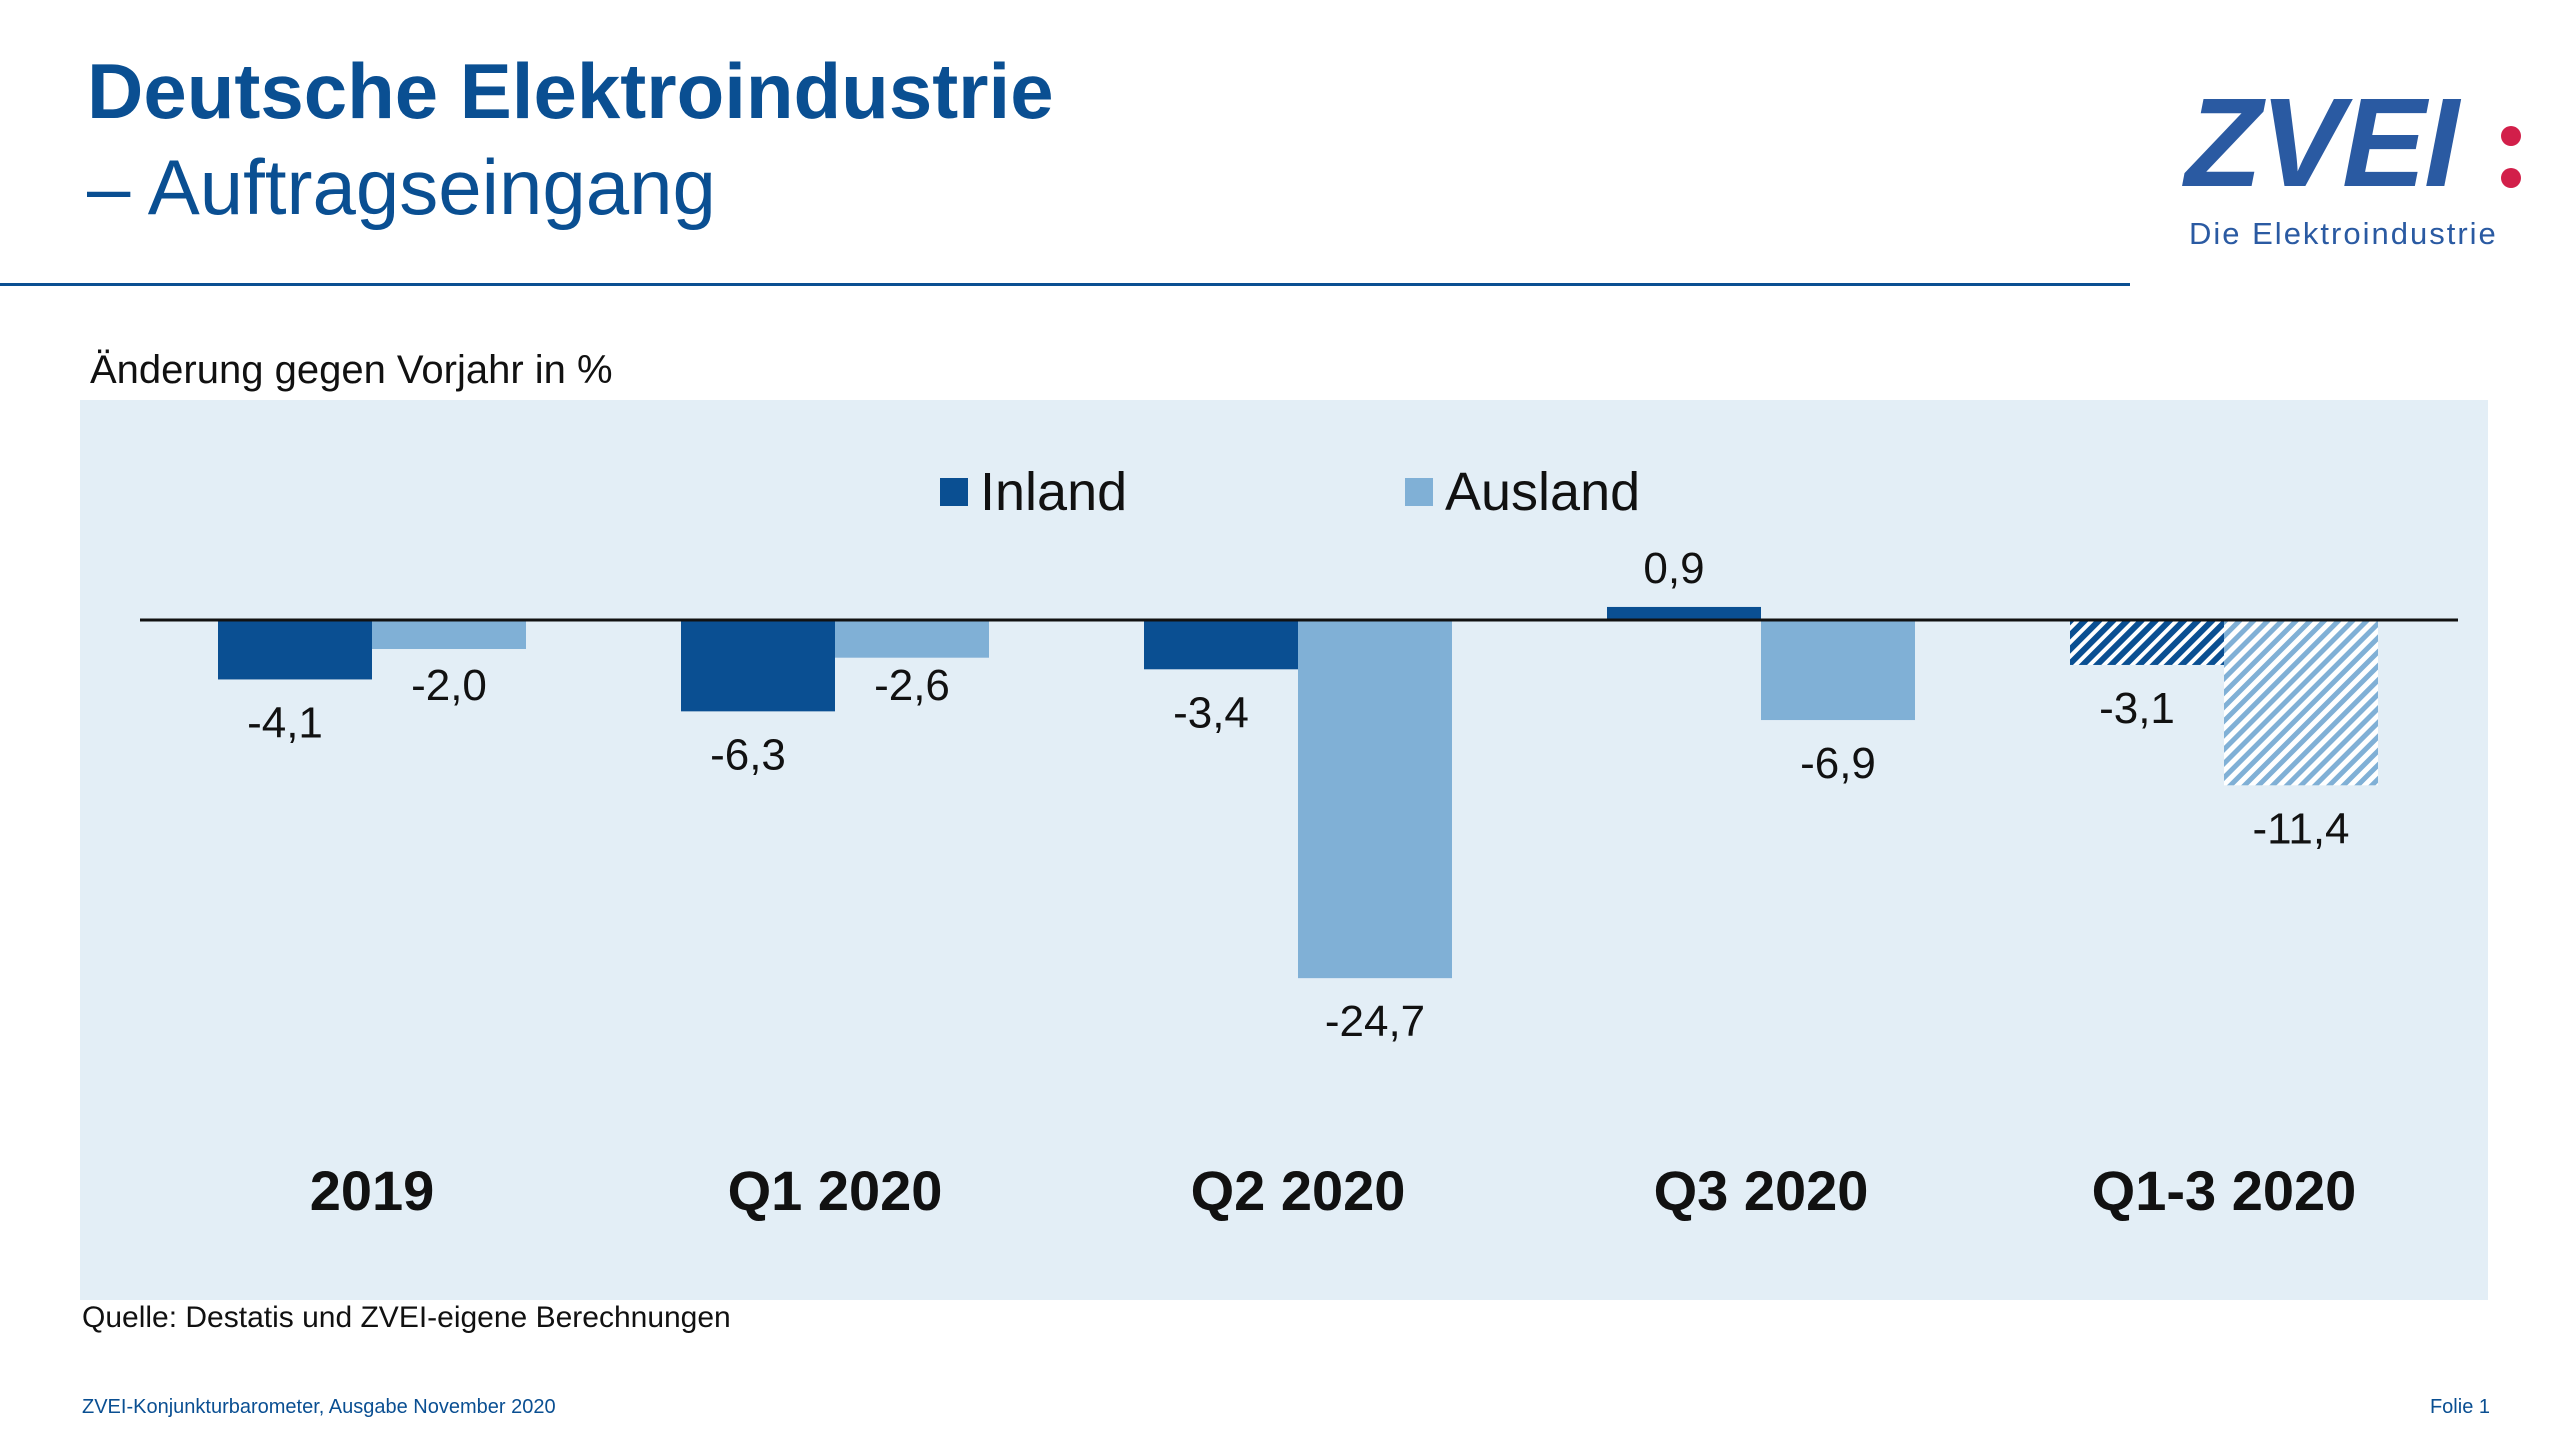  I want to click on category-label-3: Q3 2020, so click(1761, 1190).